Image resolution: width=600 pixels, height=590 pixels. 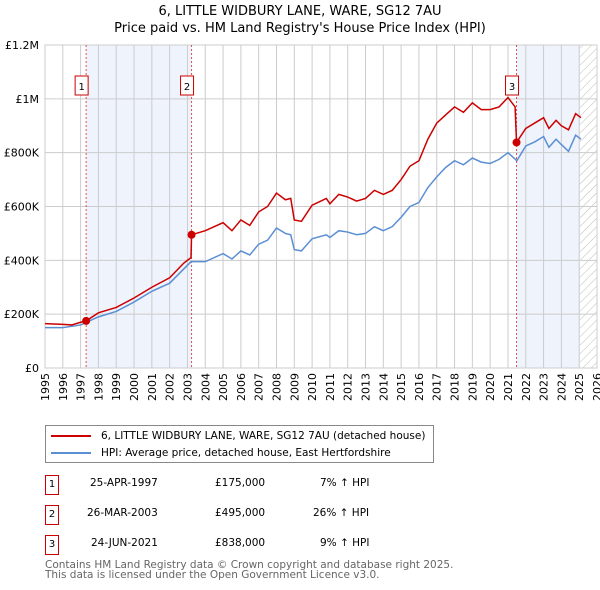 What do you see at coordinates (45, 387) in the screenshot?
I see `x-tick-label: 1995` at bounding box center [45, 387].